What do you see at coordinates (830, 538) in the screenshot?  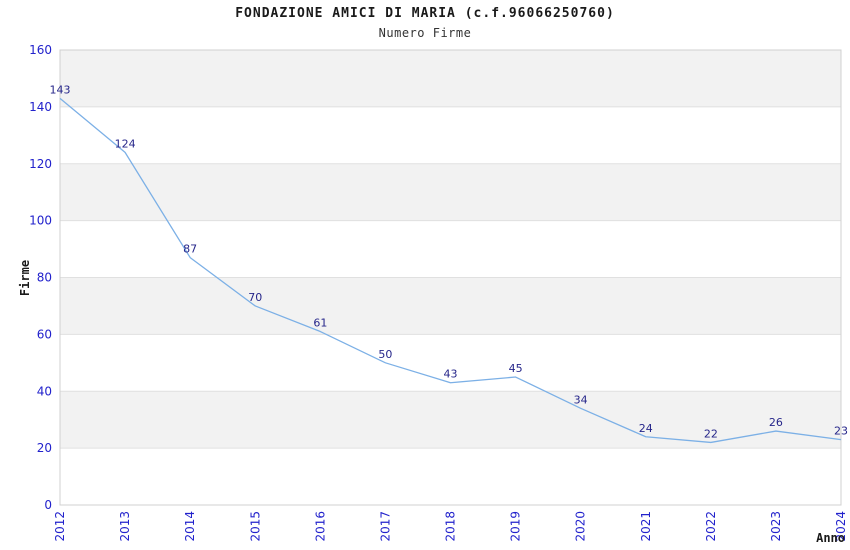 I see `x-axis-title: Anno` at bounding box center [830, 538].